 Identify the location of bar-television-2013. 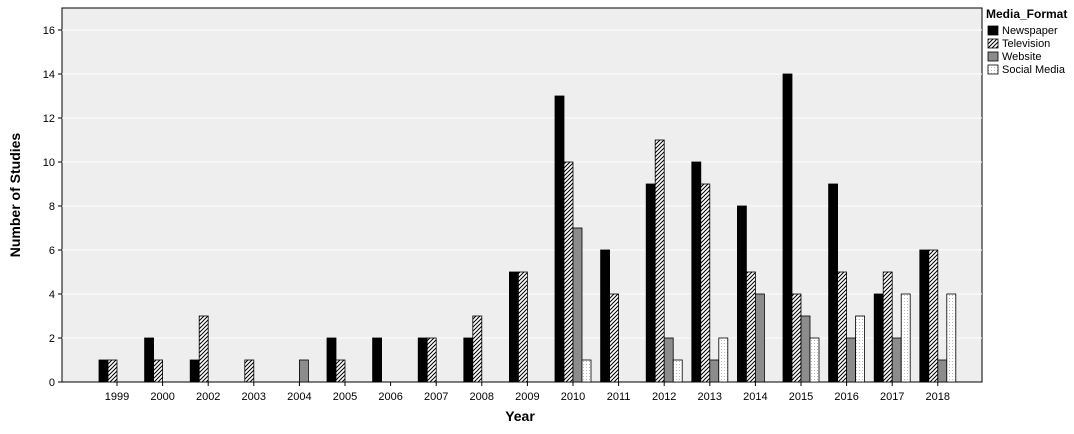
(705, 283).